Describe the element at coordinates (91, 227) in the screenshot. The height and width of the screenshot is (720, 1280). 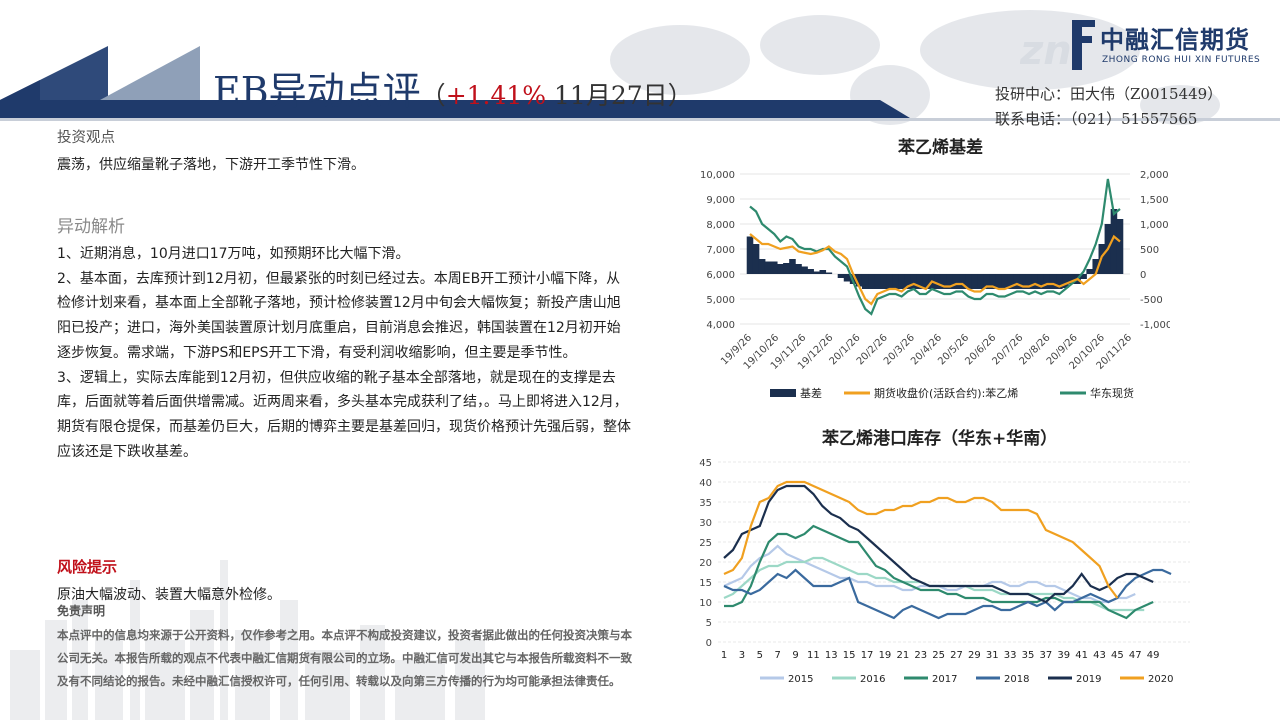
I see `analysis-heading: 异动解析` at that location.